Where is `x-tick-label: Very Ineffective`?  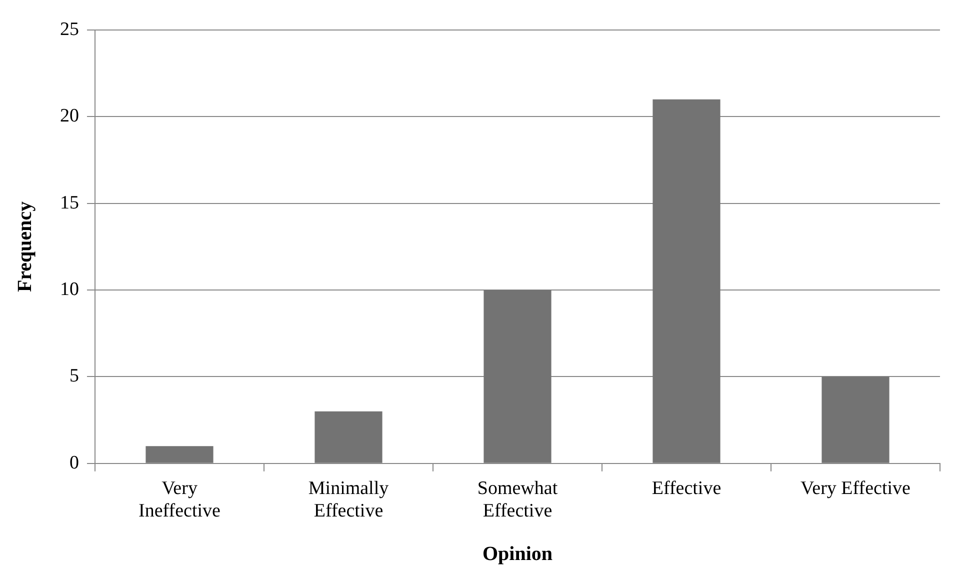
x-tick-label: Very Ineffective is located at coordinates (179, 500).